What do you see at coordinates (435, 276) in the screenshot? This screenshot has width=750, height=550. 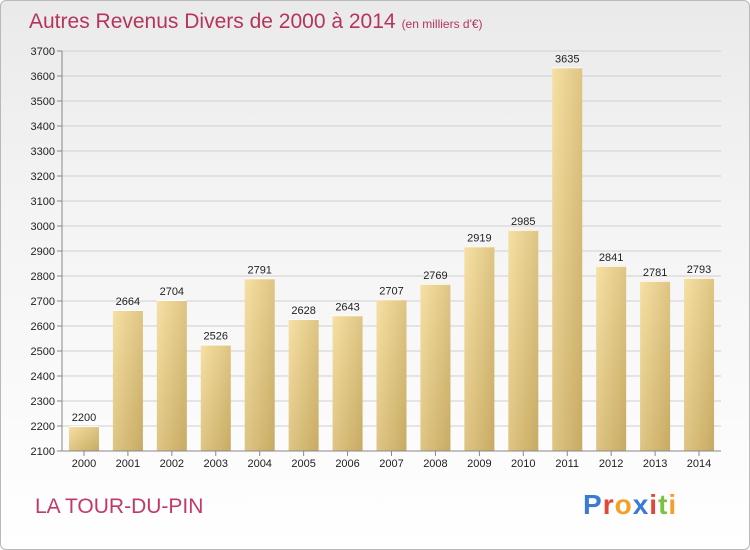 I see `value-label-2008: 2769` at bounding box center [435, 276].